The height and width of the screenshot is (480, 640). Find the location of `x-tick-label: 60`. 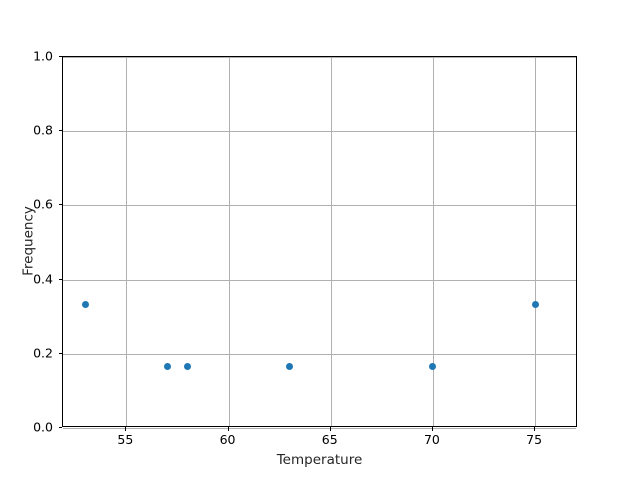

x-tick-label: 60 is located at coordinates (227, 439).